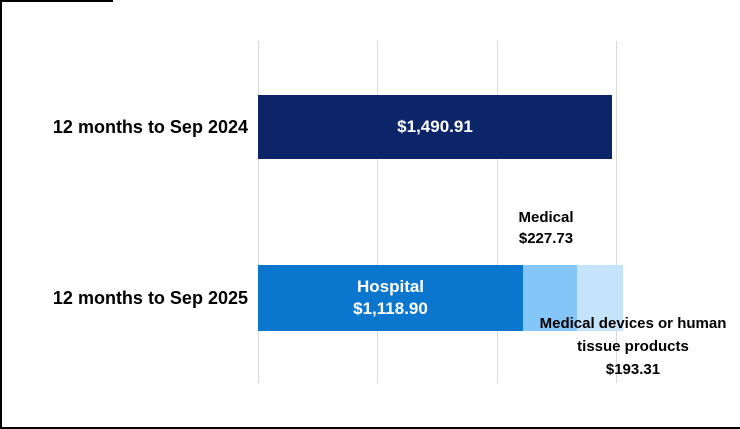 This screenshot has width=740, height=429. I want to click on medical-name-label: Medical, so click(546, 217).